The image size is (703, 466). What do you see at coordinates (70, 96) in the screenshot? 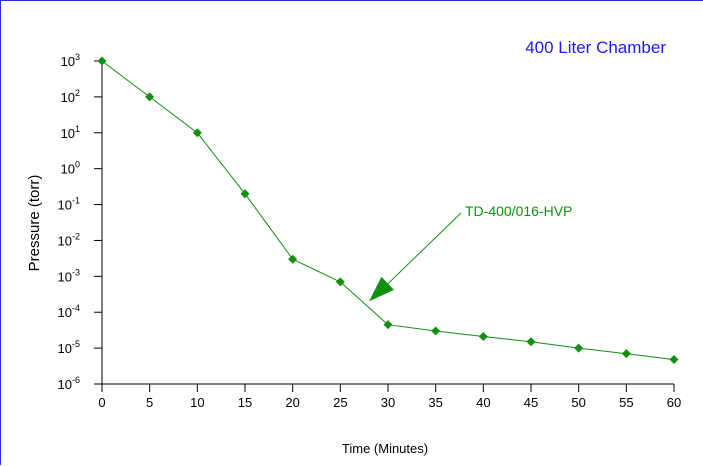
I see `y-tick-label: 10²` at bounding box center [70, 96].